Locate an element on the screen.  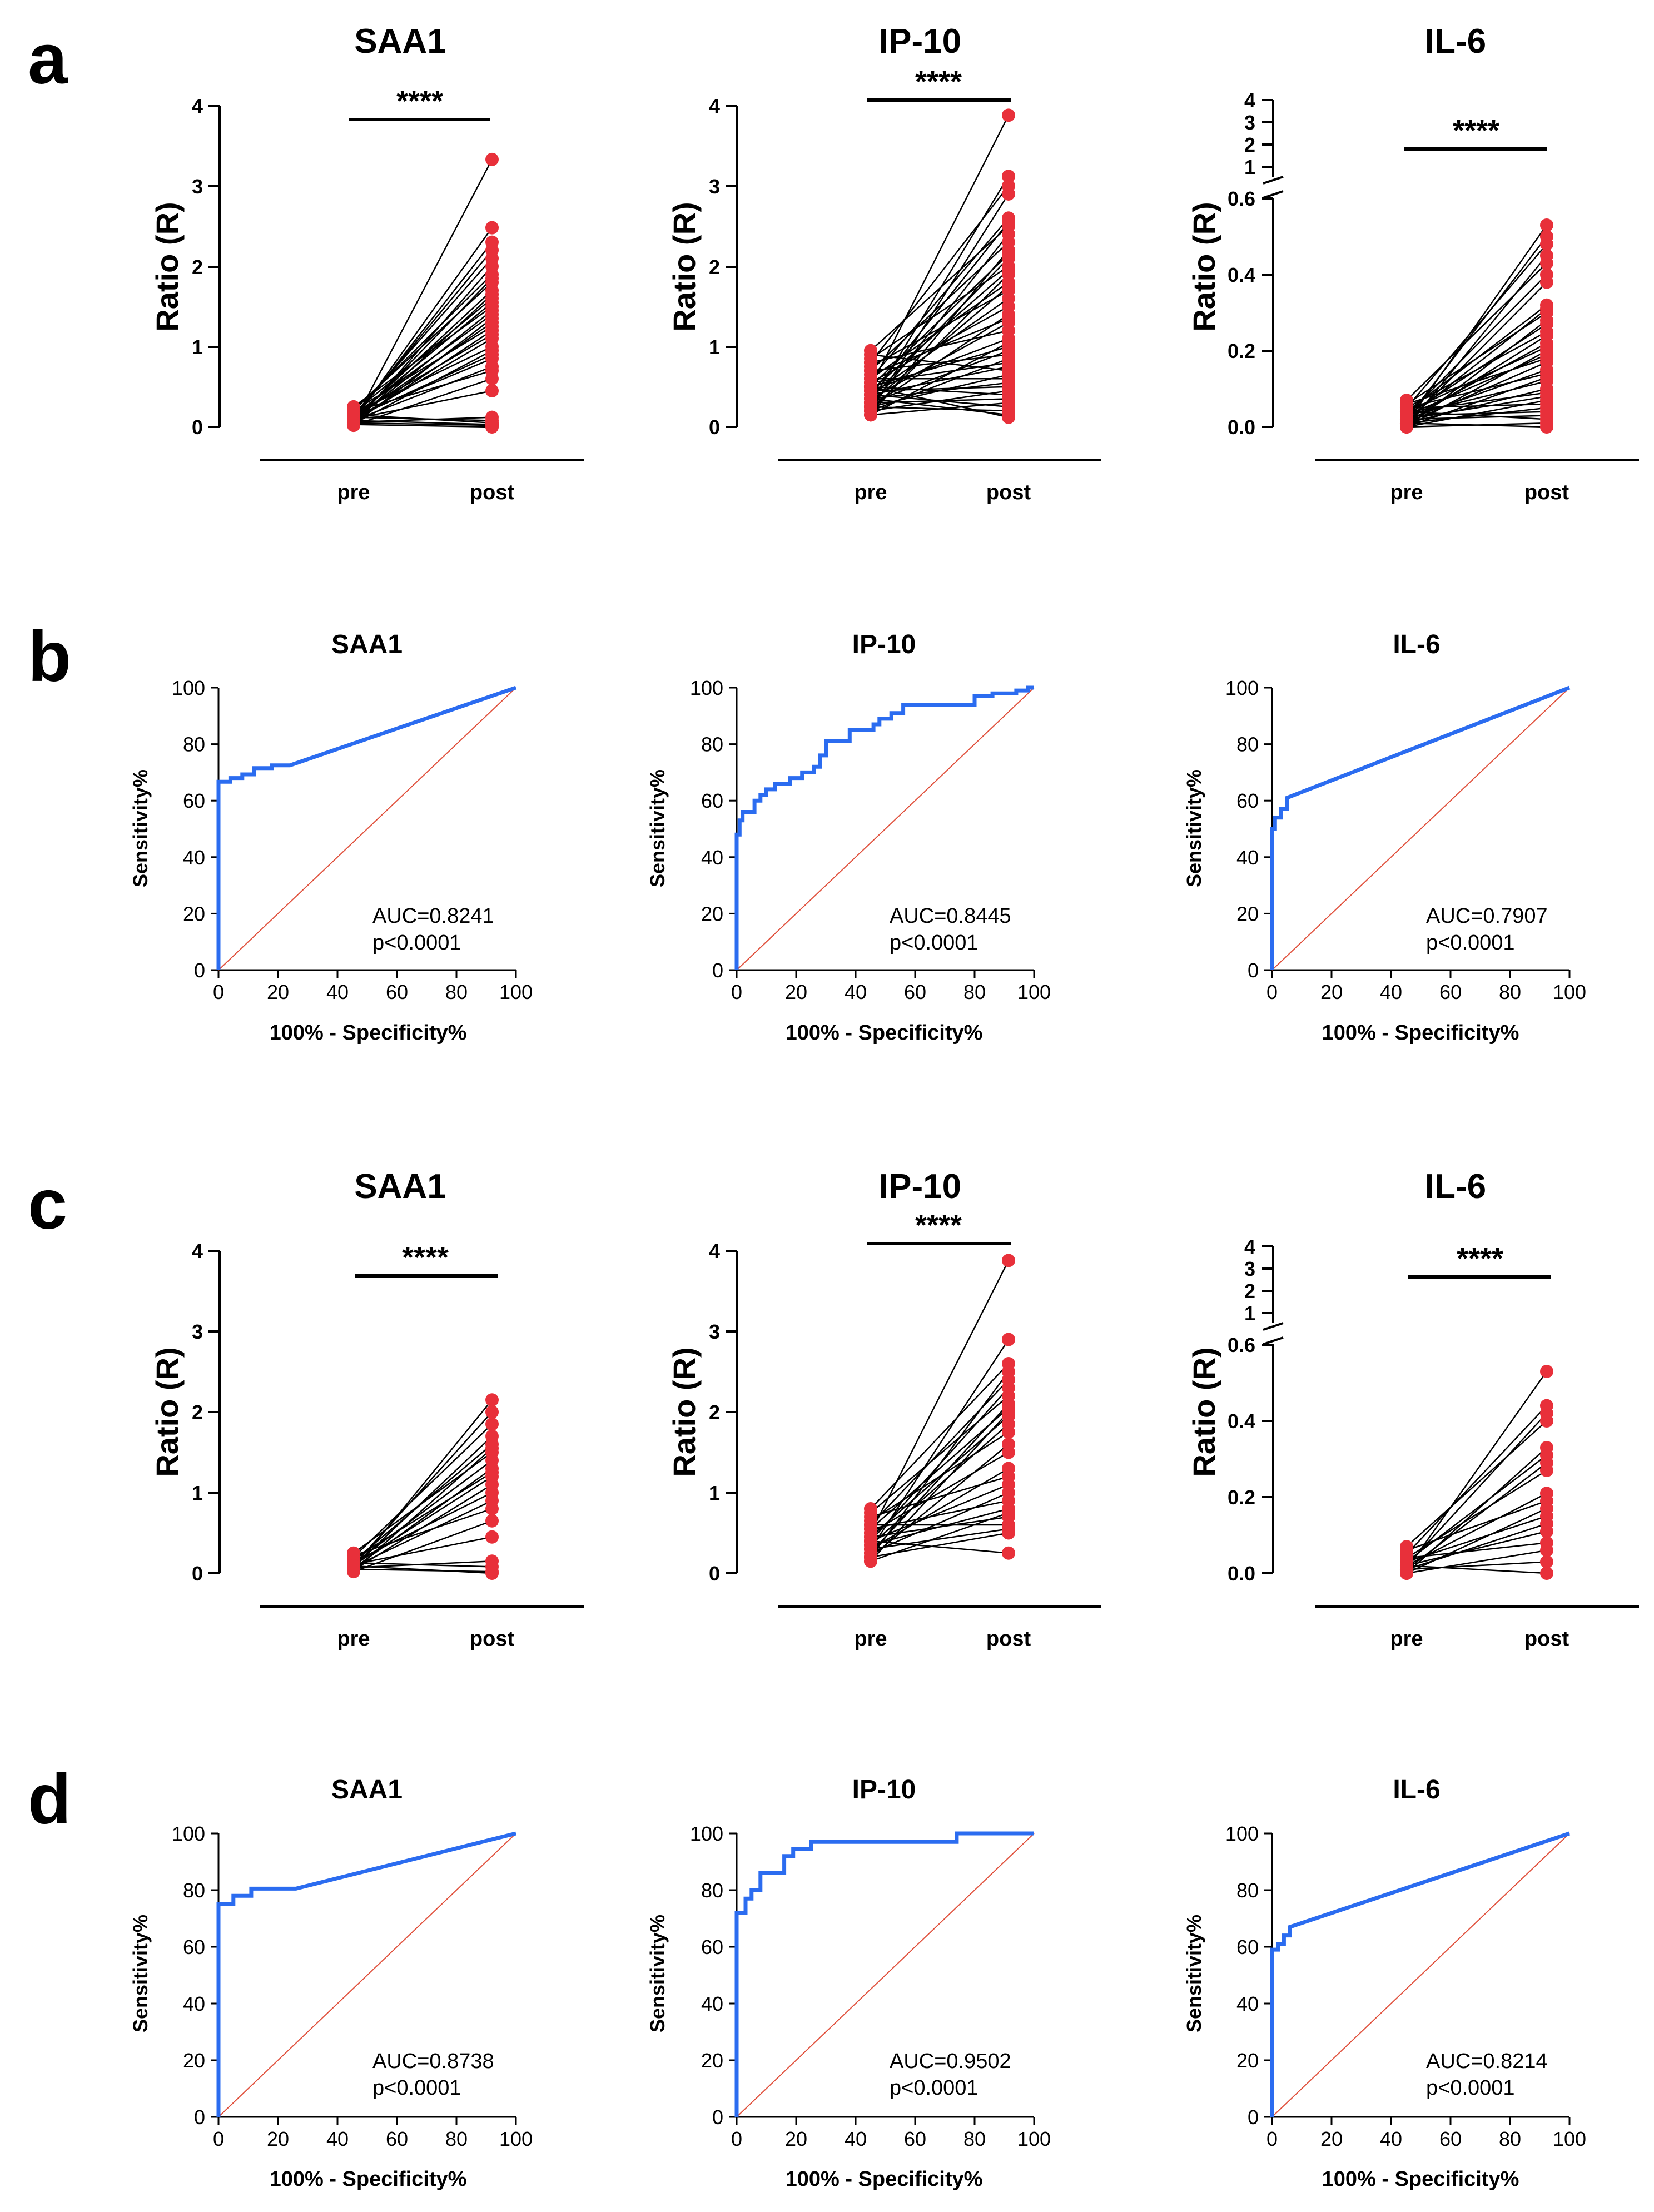
x-tick-label: 80 is located at coordinates (456, 992).